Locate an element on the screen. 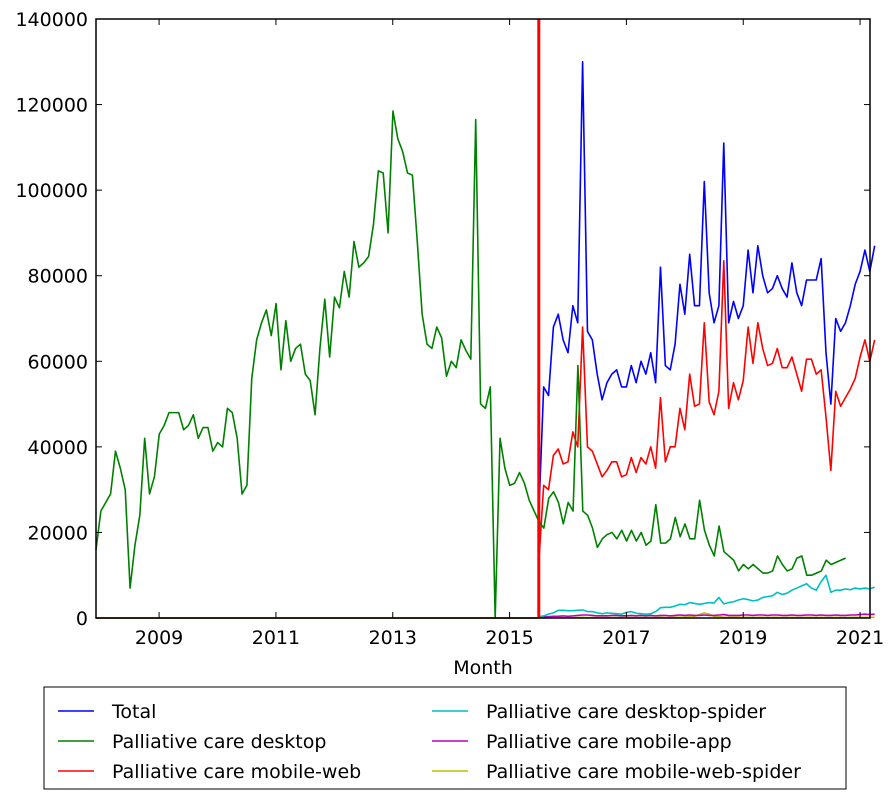 The image size is (888, 794). series-line-palliative-care-desktop-spider is located at coordinates (706, 596).